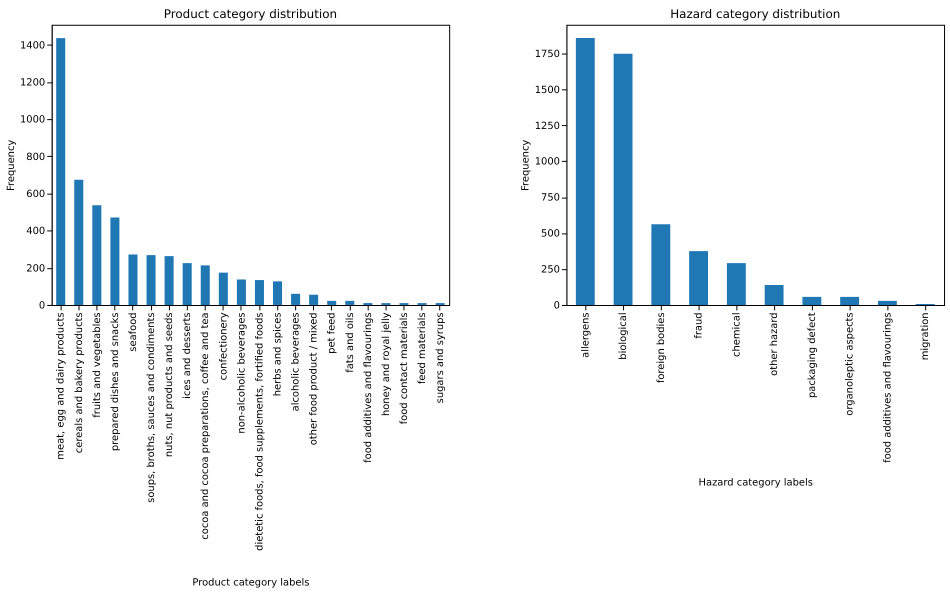 The image size is (950, 614). What do you see at coordinates (736, 334) in the screenshot?
I see `x-tick-label: chemical` at bounding box center [736, 334].